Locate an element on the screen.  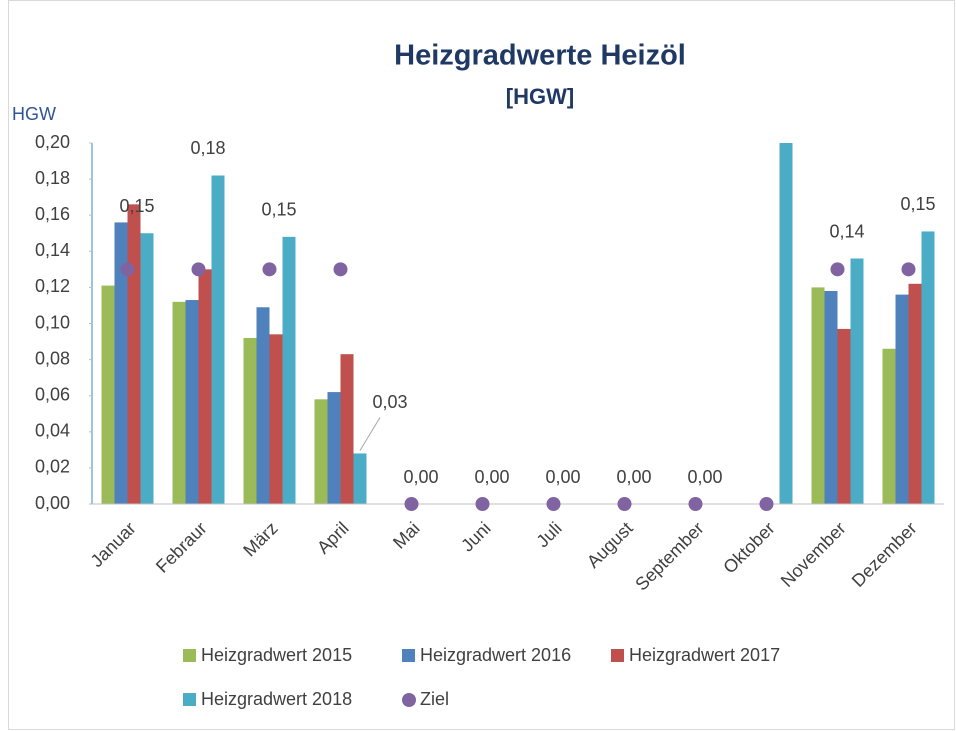
leader-line is located at coordinates (370, 434).